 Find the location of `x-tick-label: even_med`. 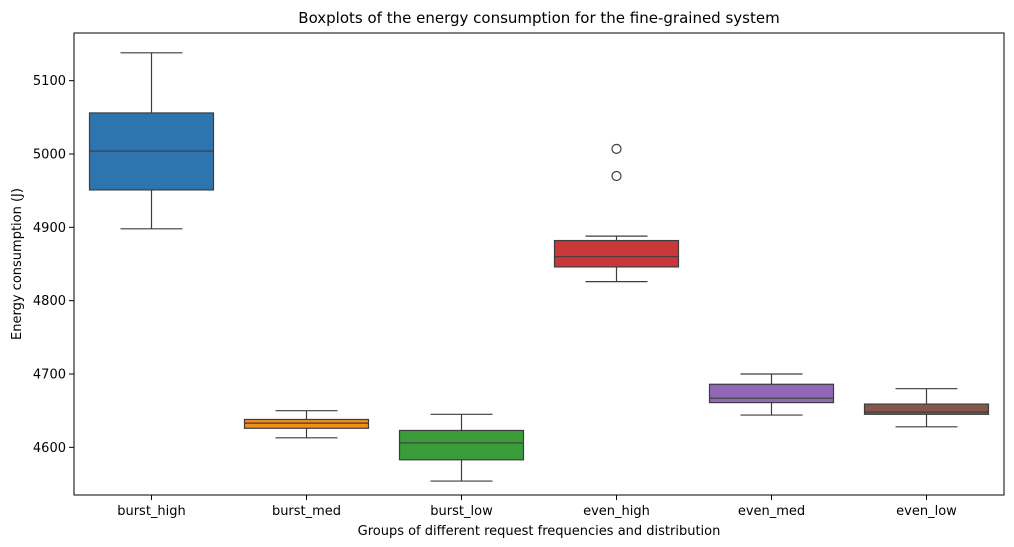

x-tick-label: even_med is located at coordinates (771, 511).